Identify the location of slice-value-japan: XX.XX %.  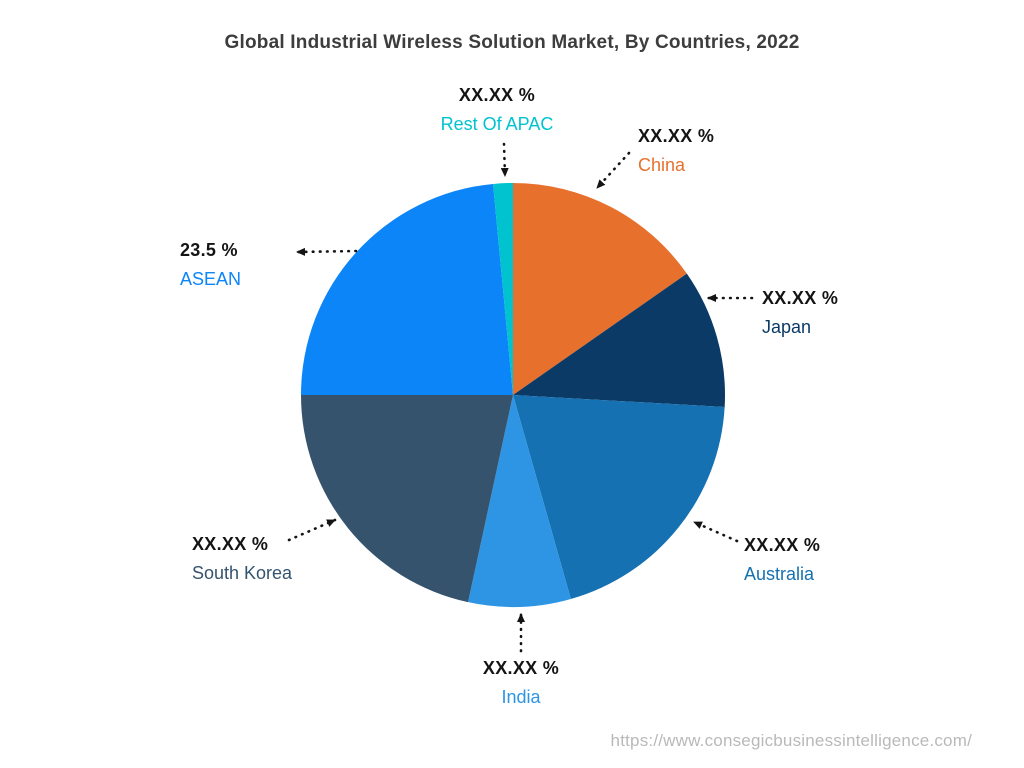
(800, 298).